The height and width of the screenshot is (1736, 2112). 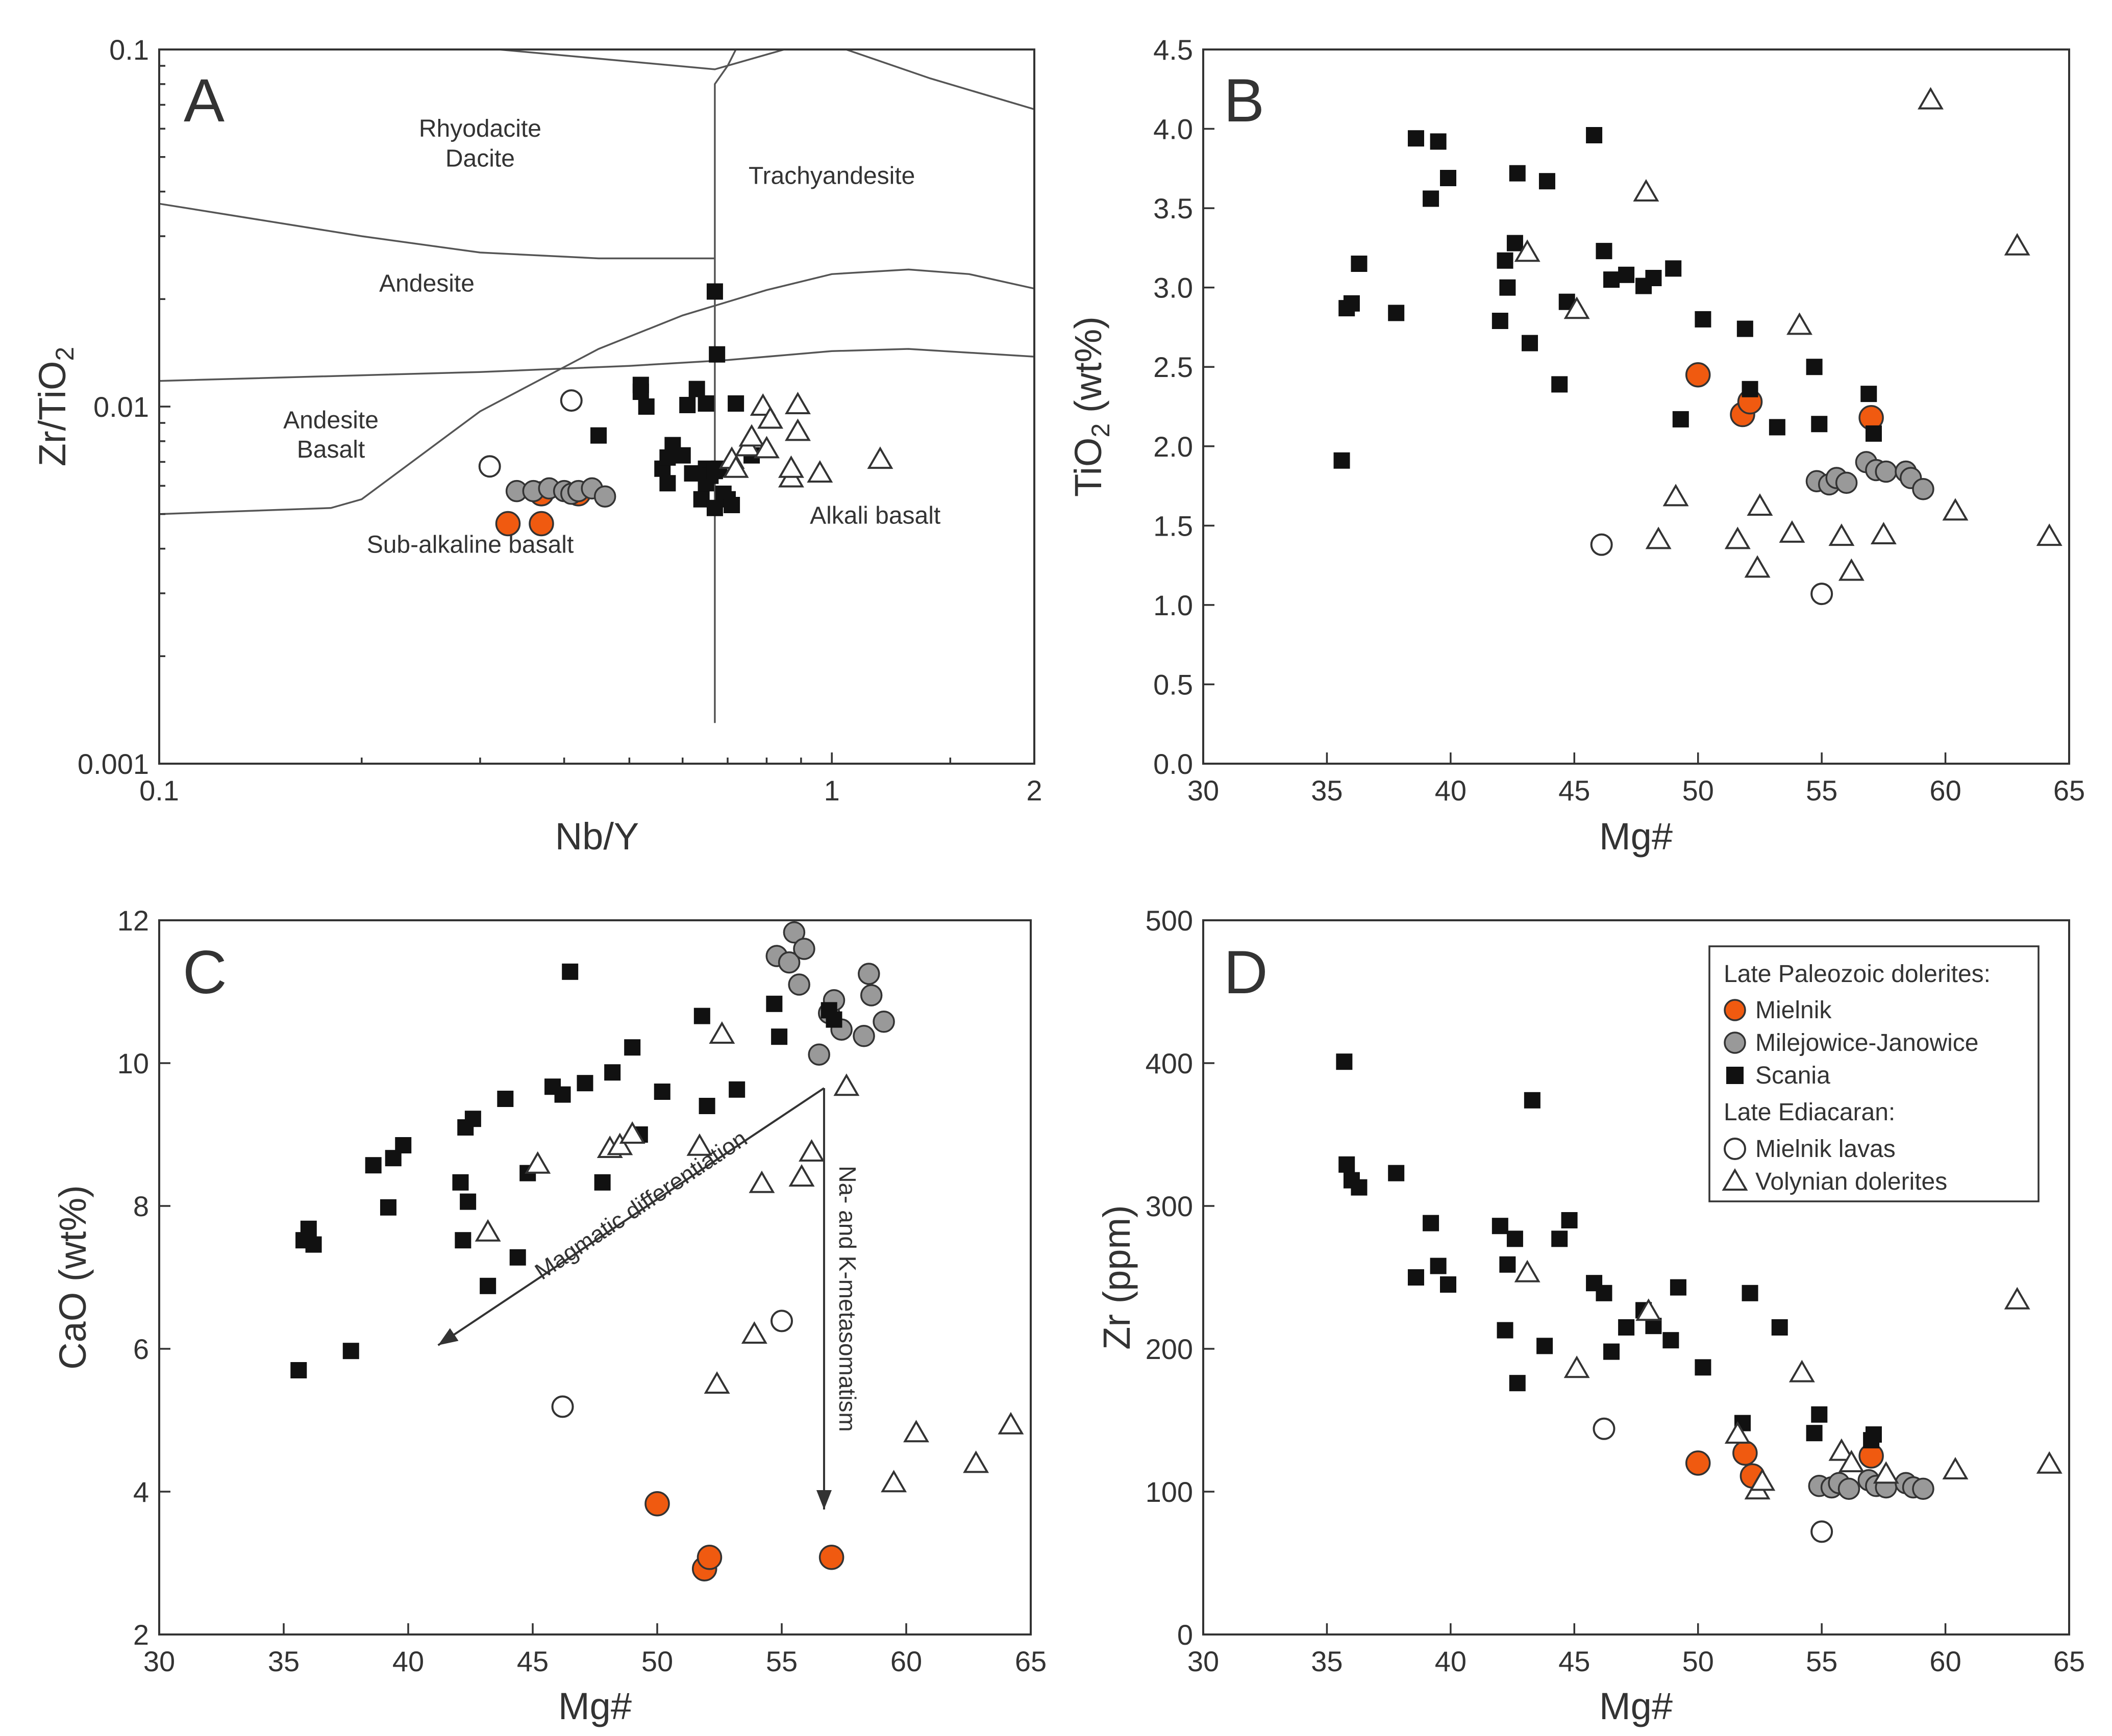 I want to click on panel-b-ylabel-sub: 2, so click(x=1100, y=430).